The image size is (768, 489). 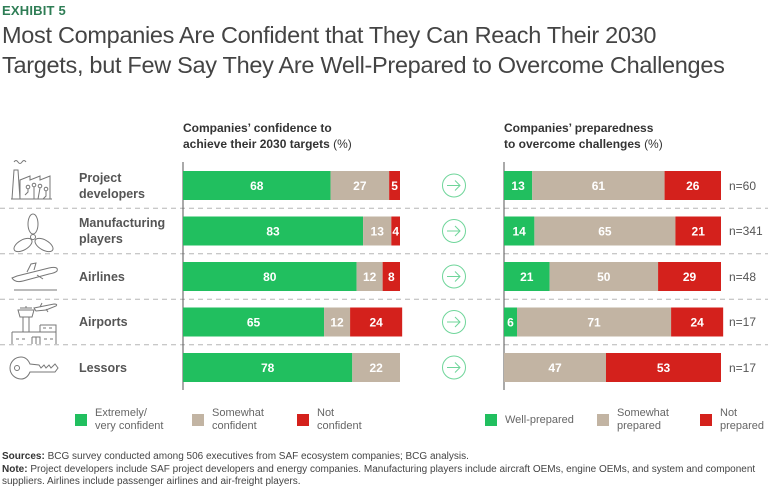 What do you see at coordinates (15, 469) in the screenshot?
I see `note-label: Note:` at bounding box center [15, 469].